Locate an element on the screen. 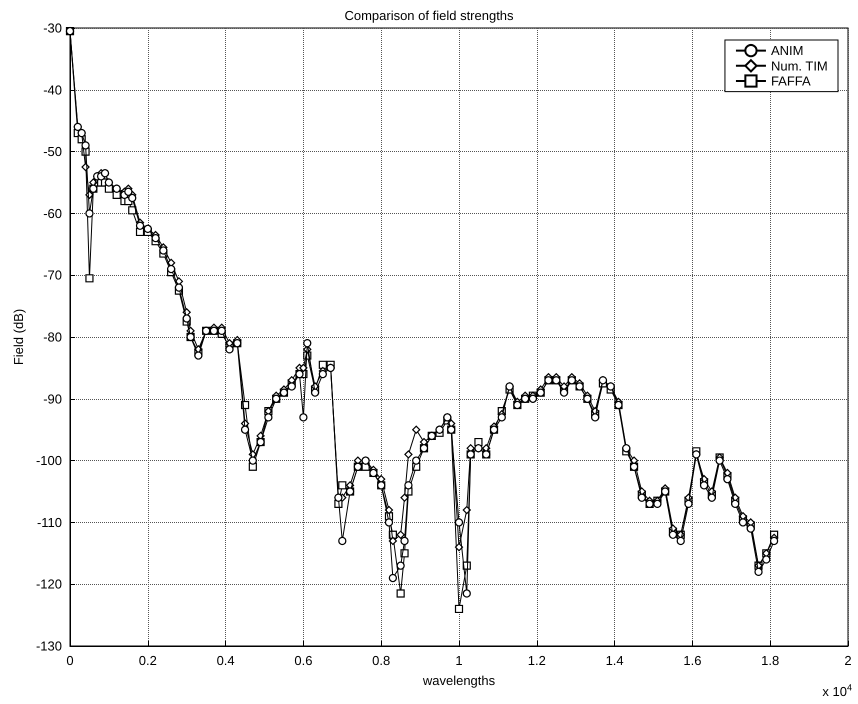 This screenshot has height=704, width=858. x-tick-label: 2 is located at coordinates (848, 660).